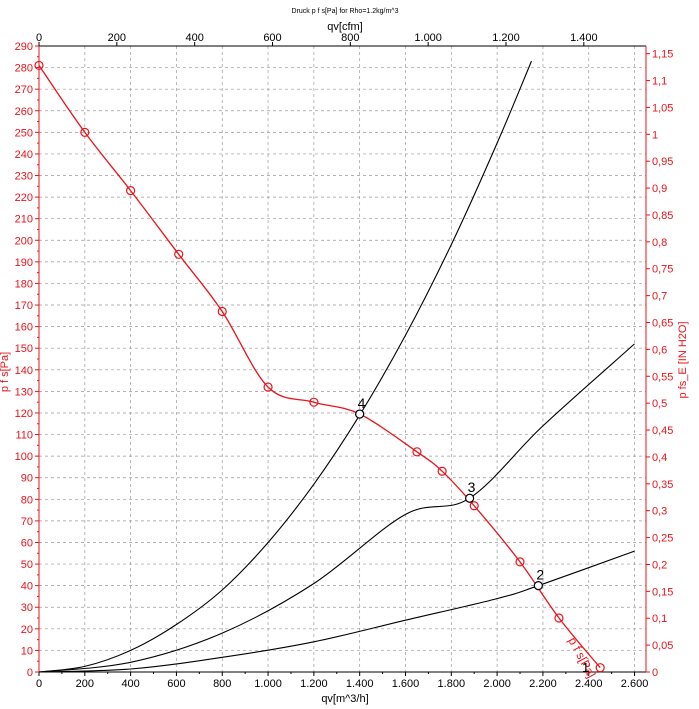 This screenshot has width=699, height=709. Describe the element at coordinates (5, 372) in the screenshot. I see `left-axis-label: p f s[Pa]` at that location.